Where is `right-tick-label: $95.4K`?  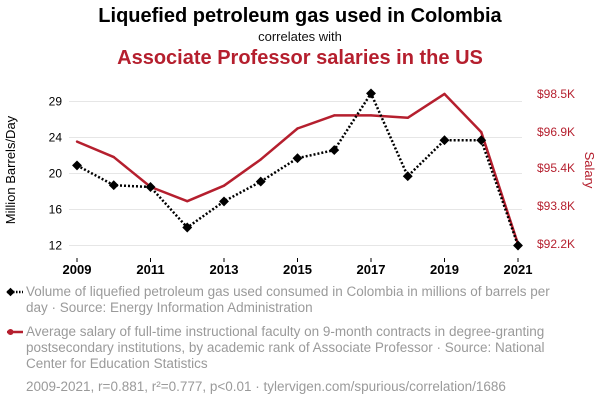 right-tick-label: $95.4K is located at coordinates (556, 168).